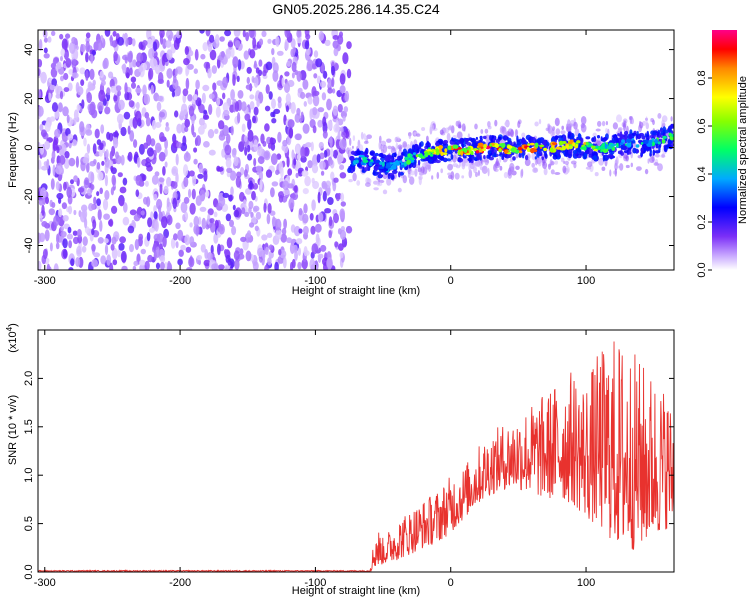 Image resolution: width=750 pixels, height=600 pixels. I want to click on y-tick-label: 2.0, so click(29, 378).